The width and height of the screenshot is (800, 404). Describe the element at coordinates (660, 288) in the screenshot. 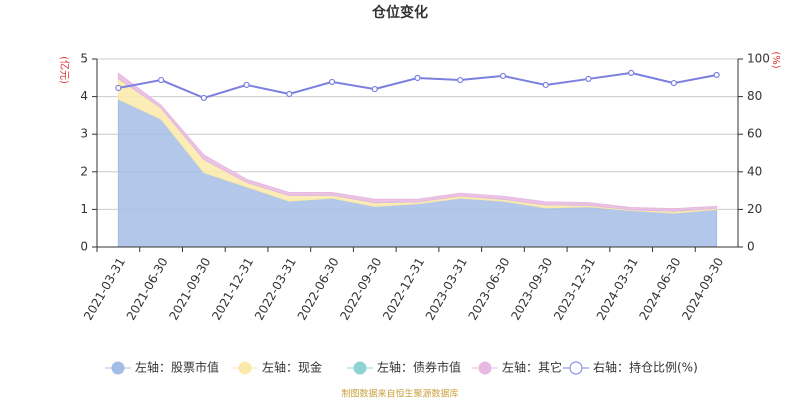

I see `x-tick-label: 2024-06-30` at that location.